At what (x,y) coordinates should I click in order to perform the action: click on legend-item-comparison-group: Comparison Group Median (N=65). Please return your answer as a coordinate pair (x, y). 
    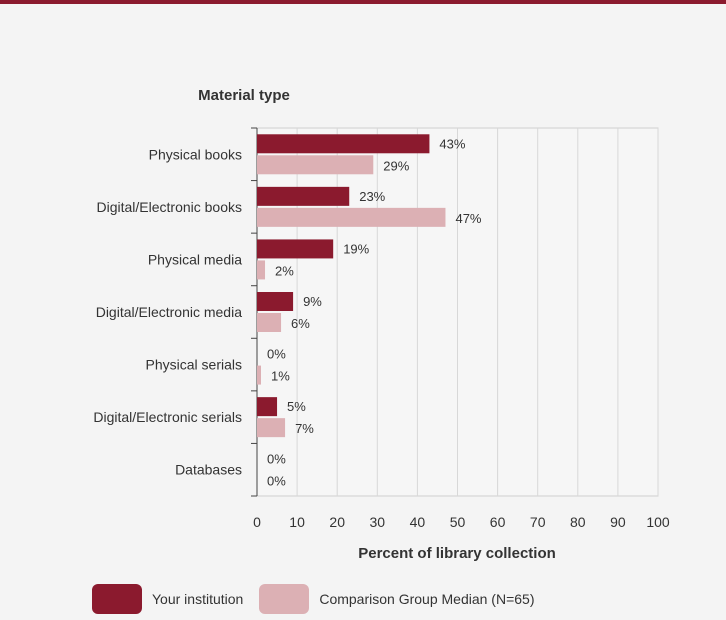
    Looking at the image, I should click on (396, 599).